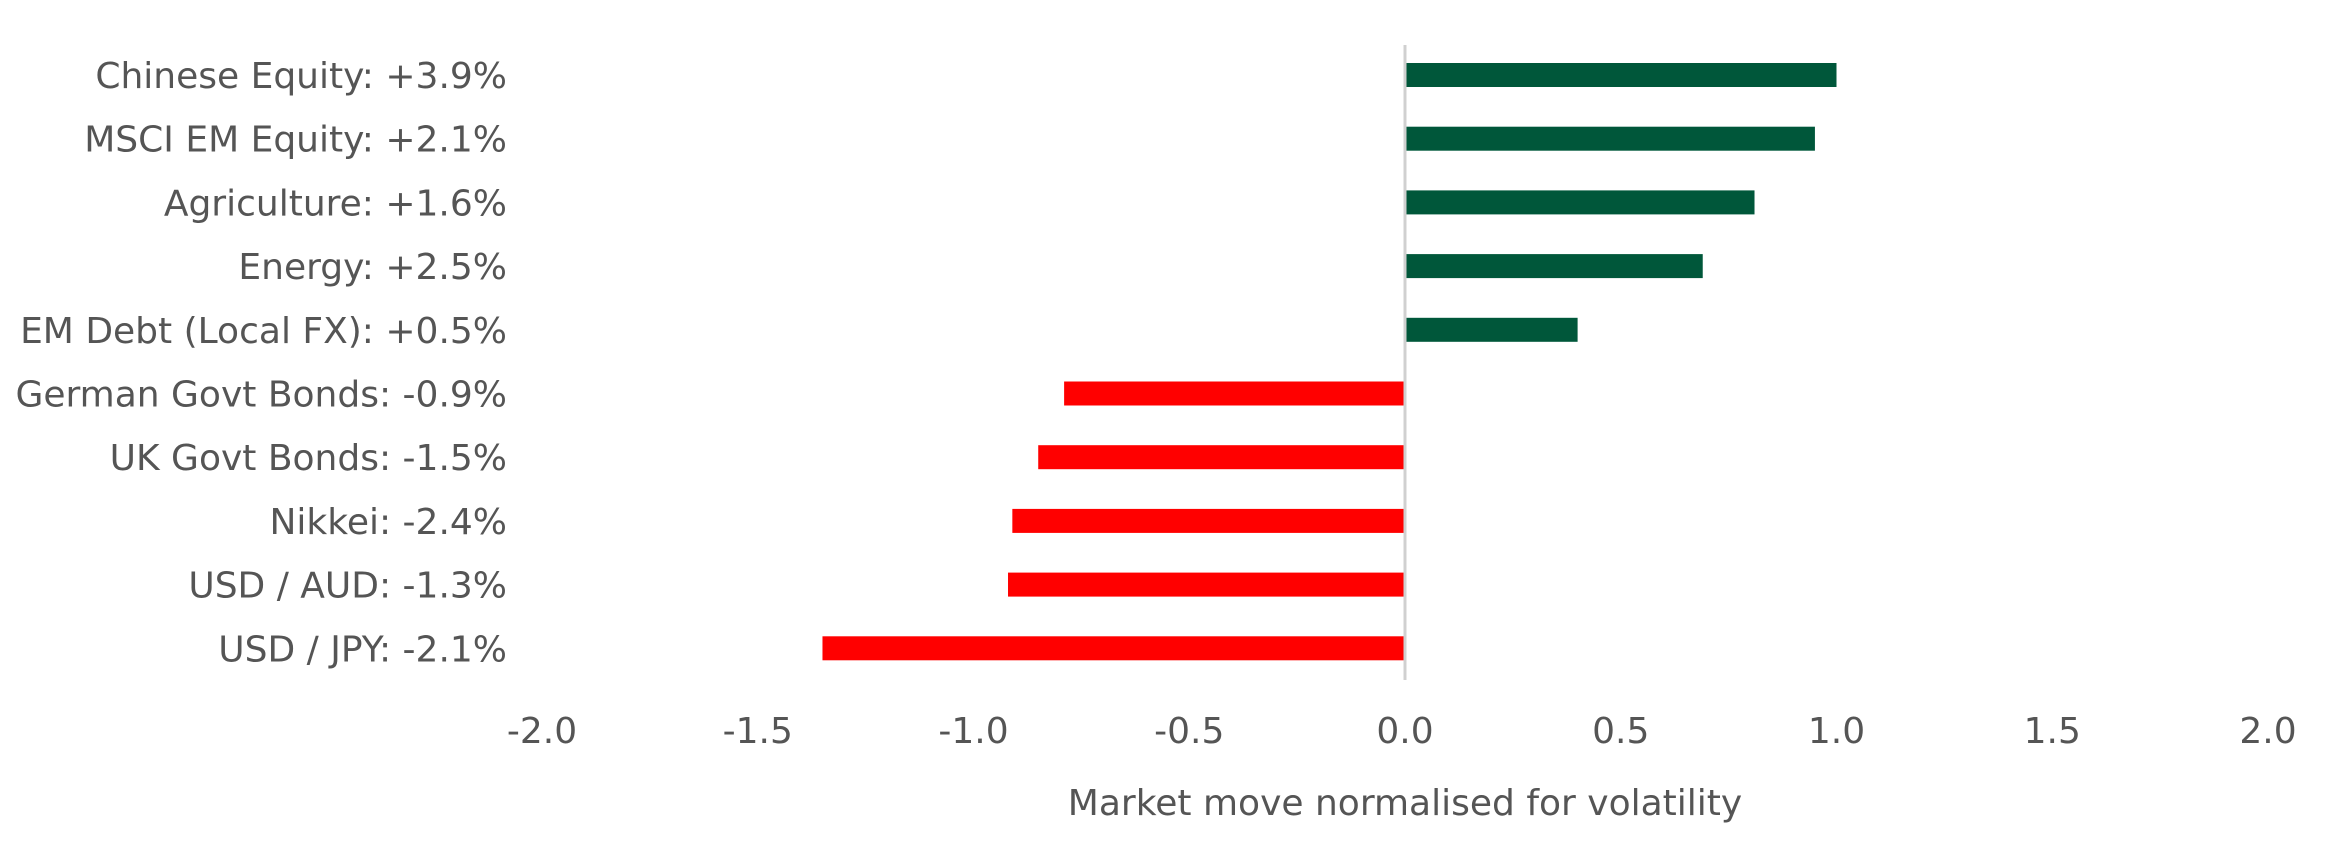  Describe the element at coordinates (308, 458) in the screenshot. I see `category-label: UK Govt Bonds: -1.5%` at that location.